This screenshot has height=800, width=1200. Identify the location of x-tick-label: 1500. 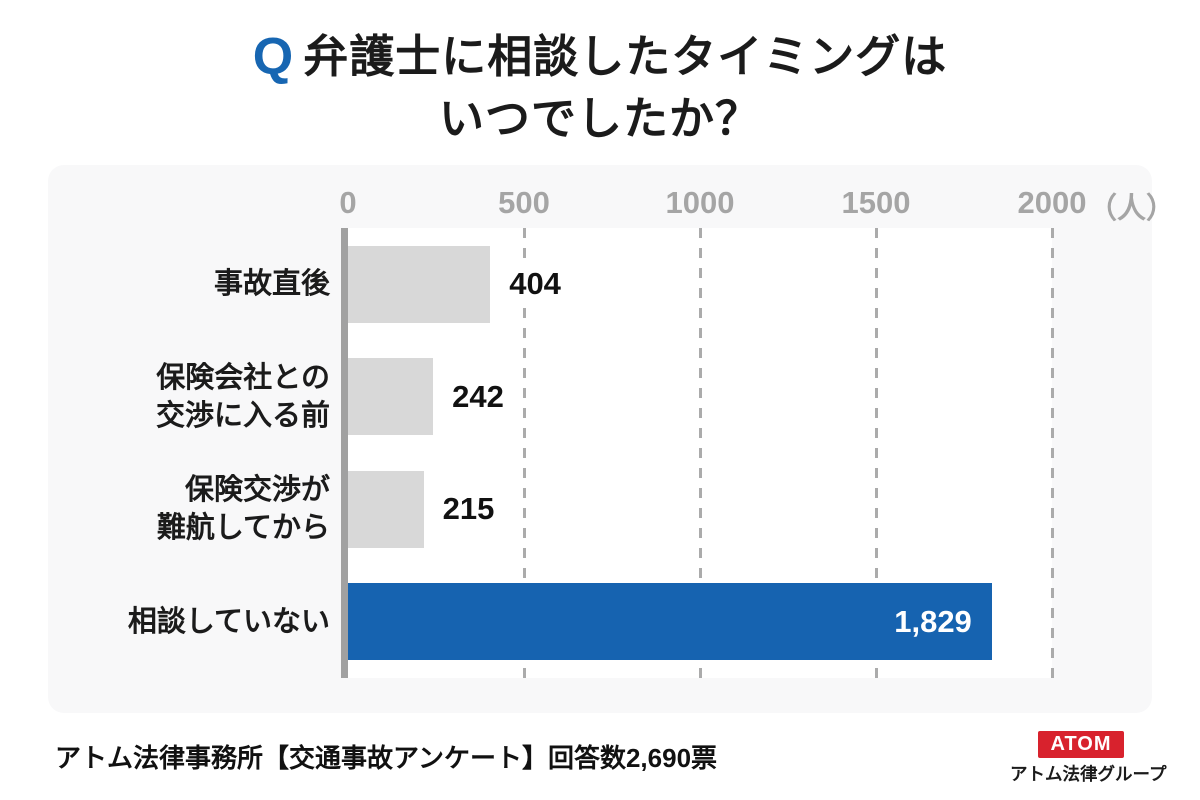
(876, 202).